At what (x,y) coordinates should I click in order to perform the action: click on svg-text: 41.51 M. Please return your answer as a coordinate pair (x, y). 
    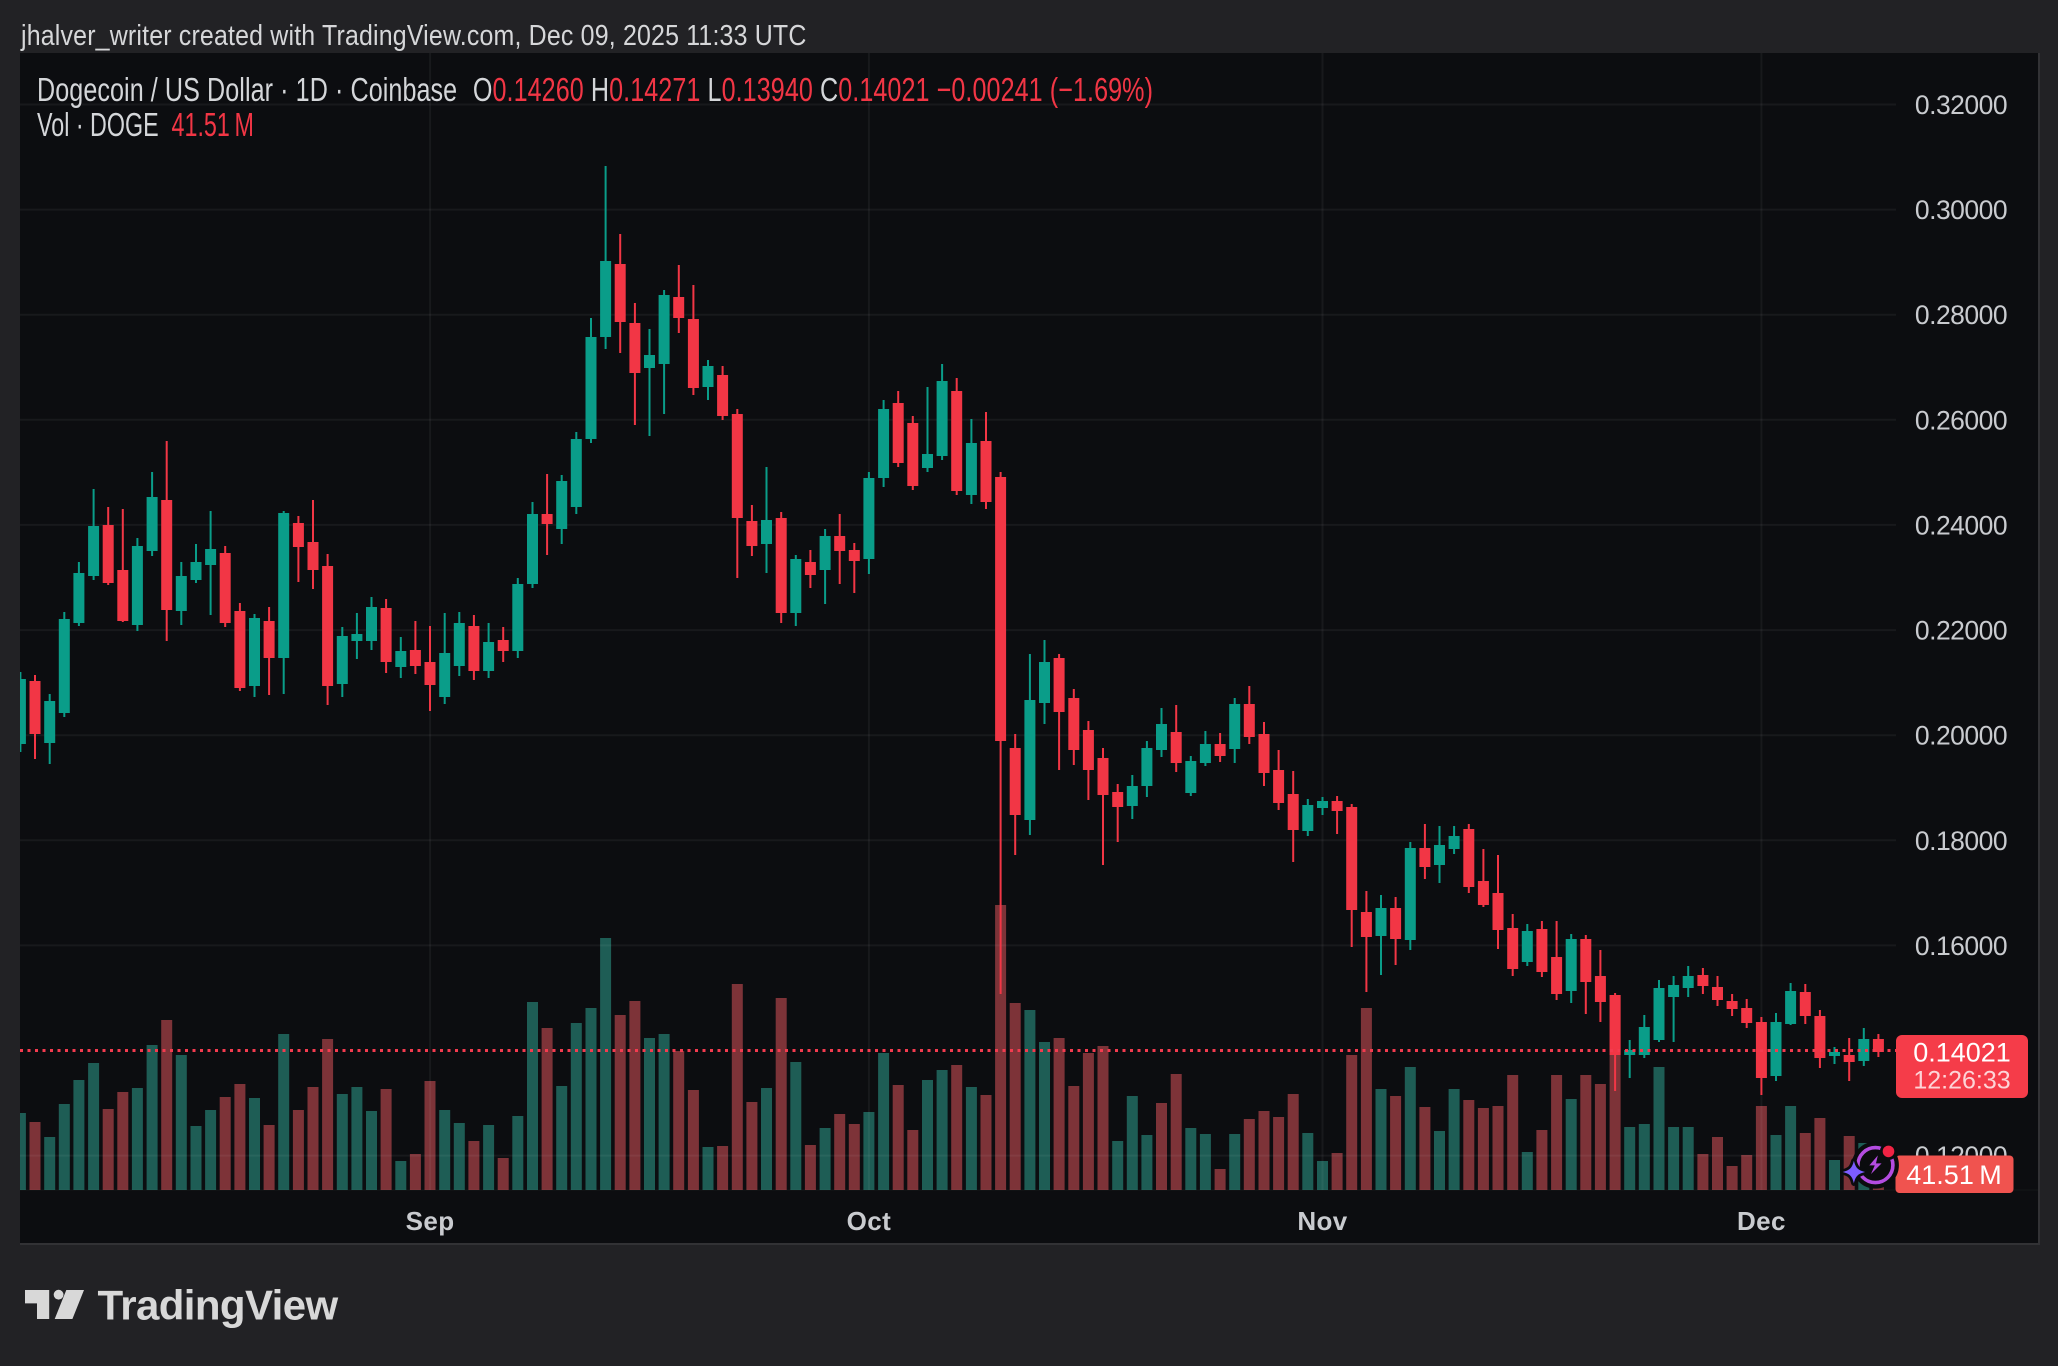
    Looking at the image, I should click on (1953, 1175).